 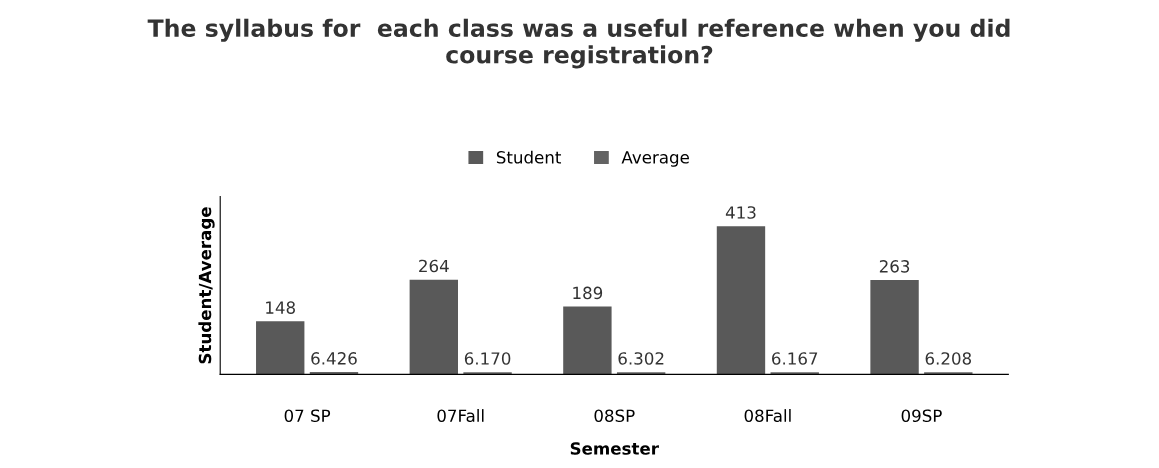 What do you see at coordinates (655, 159) in the screenshot?
I see `legend-label: Average` at bounding box center [655, 159].